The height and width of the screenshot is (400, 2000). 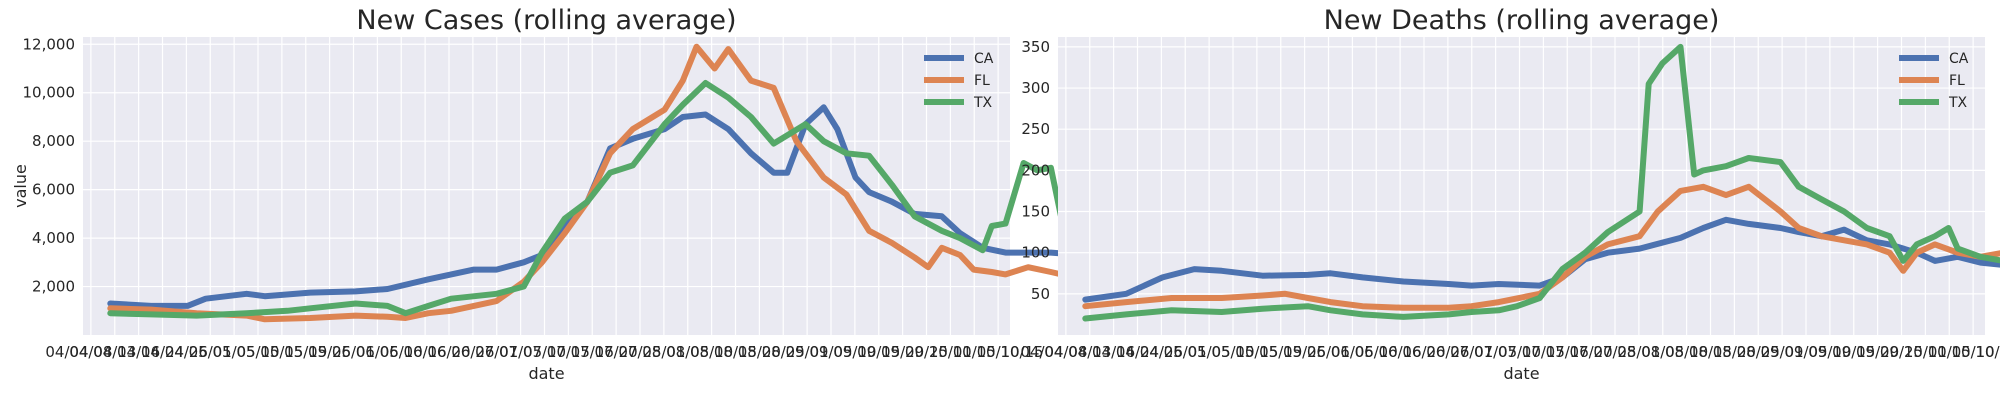 I want to click on x-tick-label: 10/01, so click(x=950, y=352).